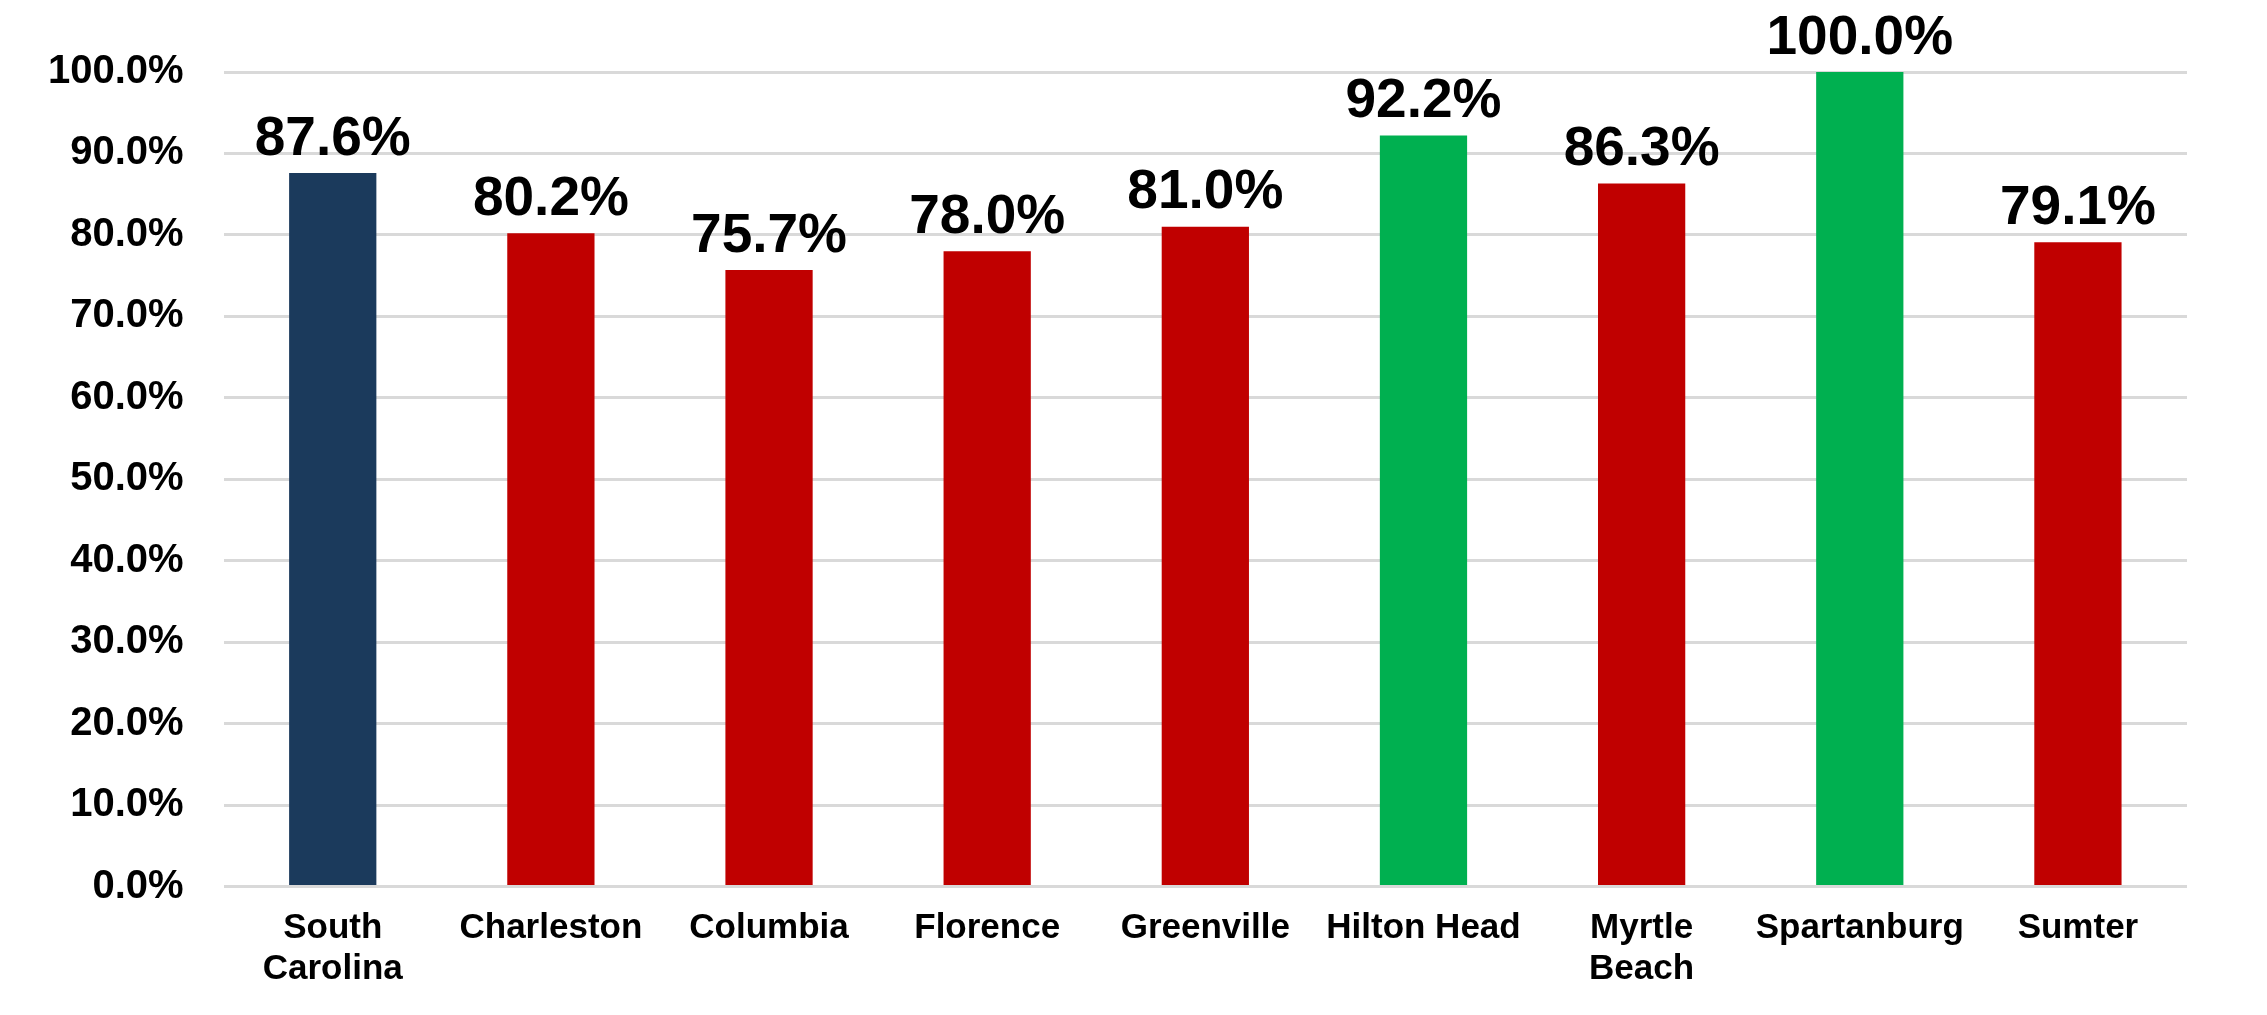  Describe the element at coordinates (1859, 926) in the screenshot. I see `x-tick-label: Spartanburg` at that location.